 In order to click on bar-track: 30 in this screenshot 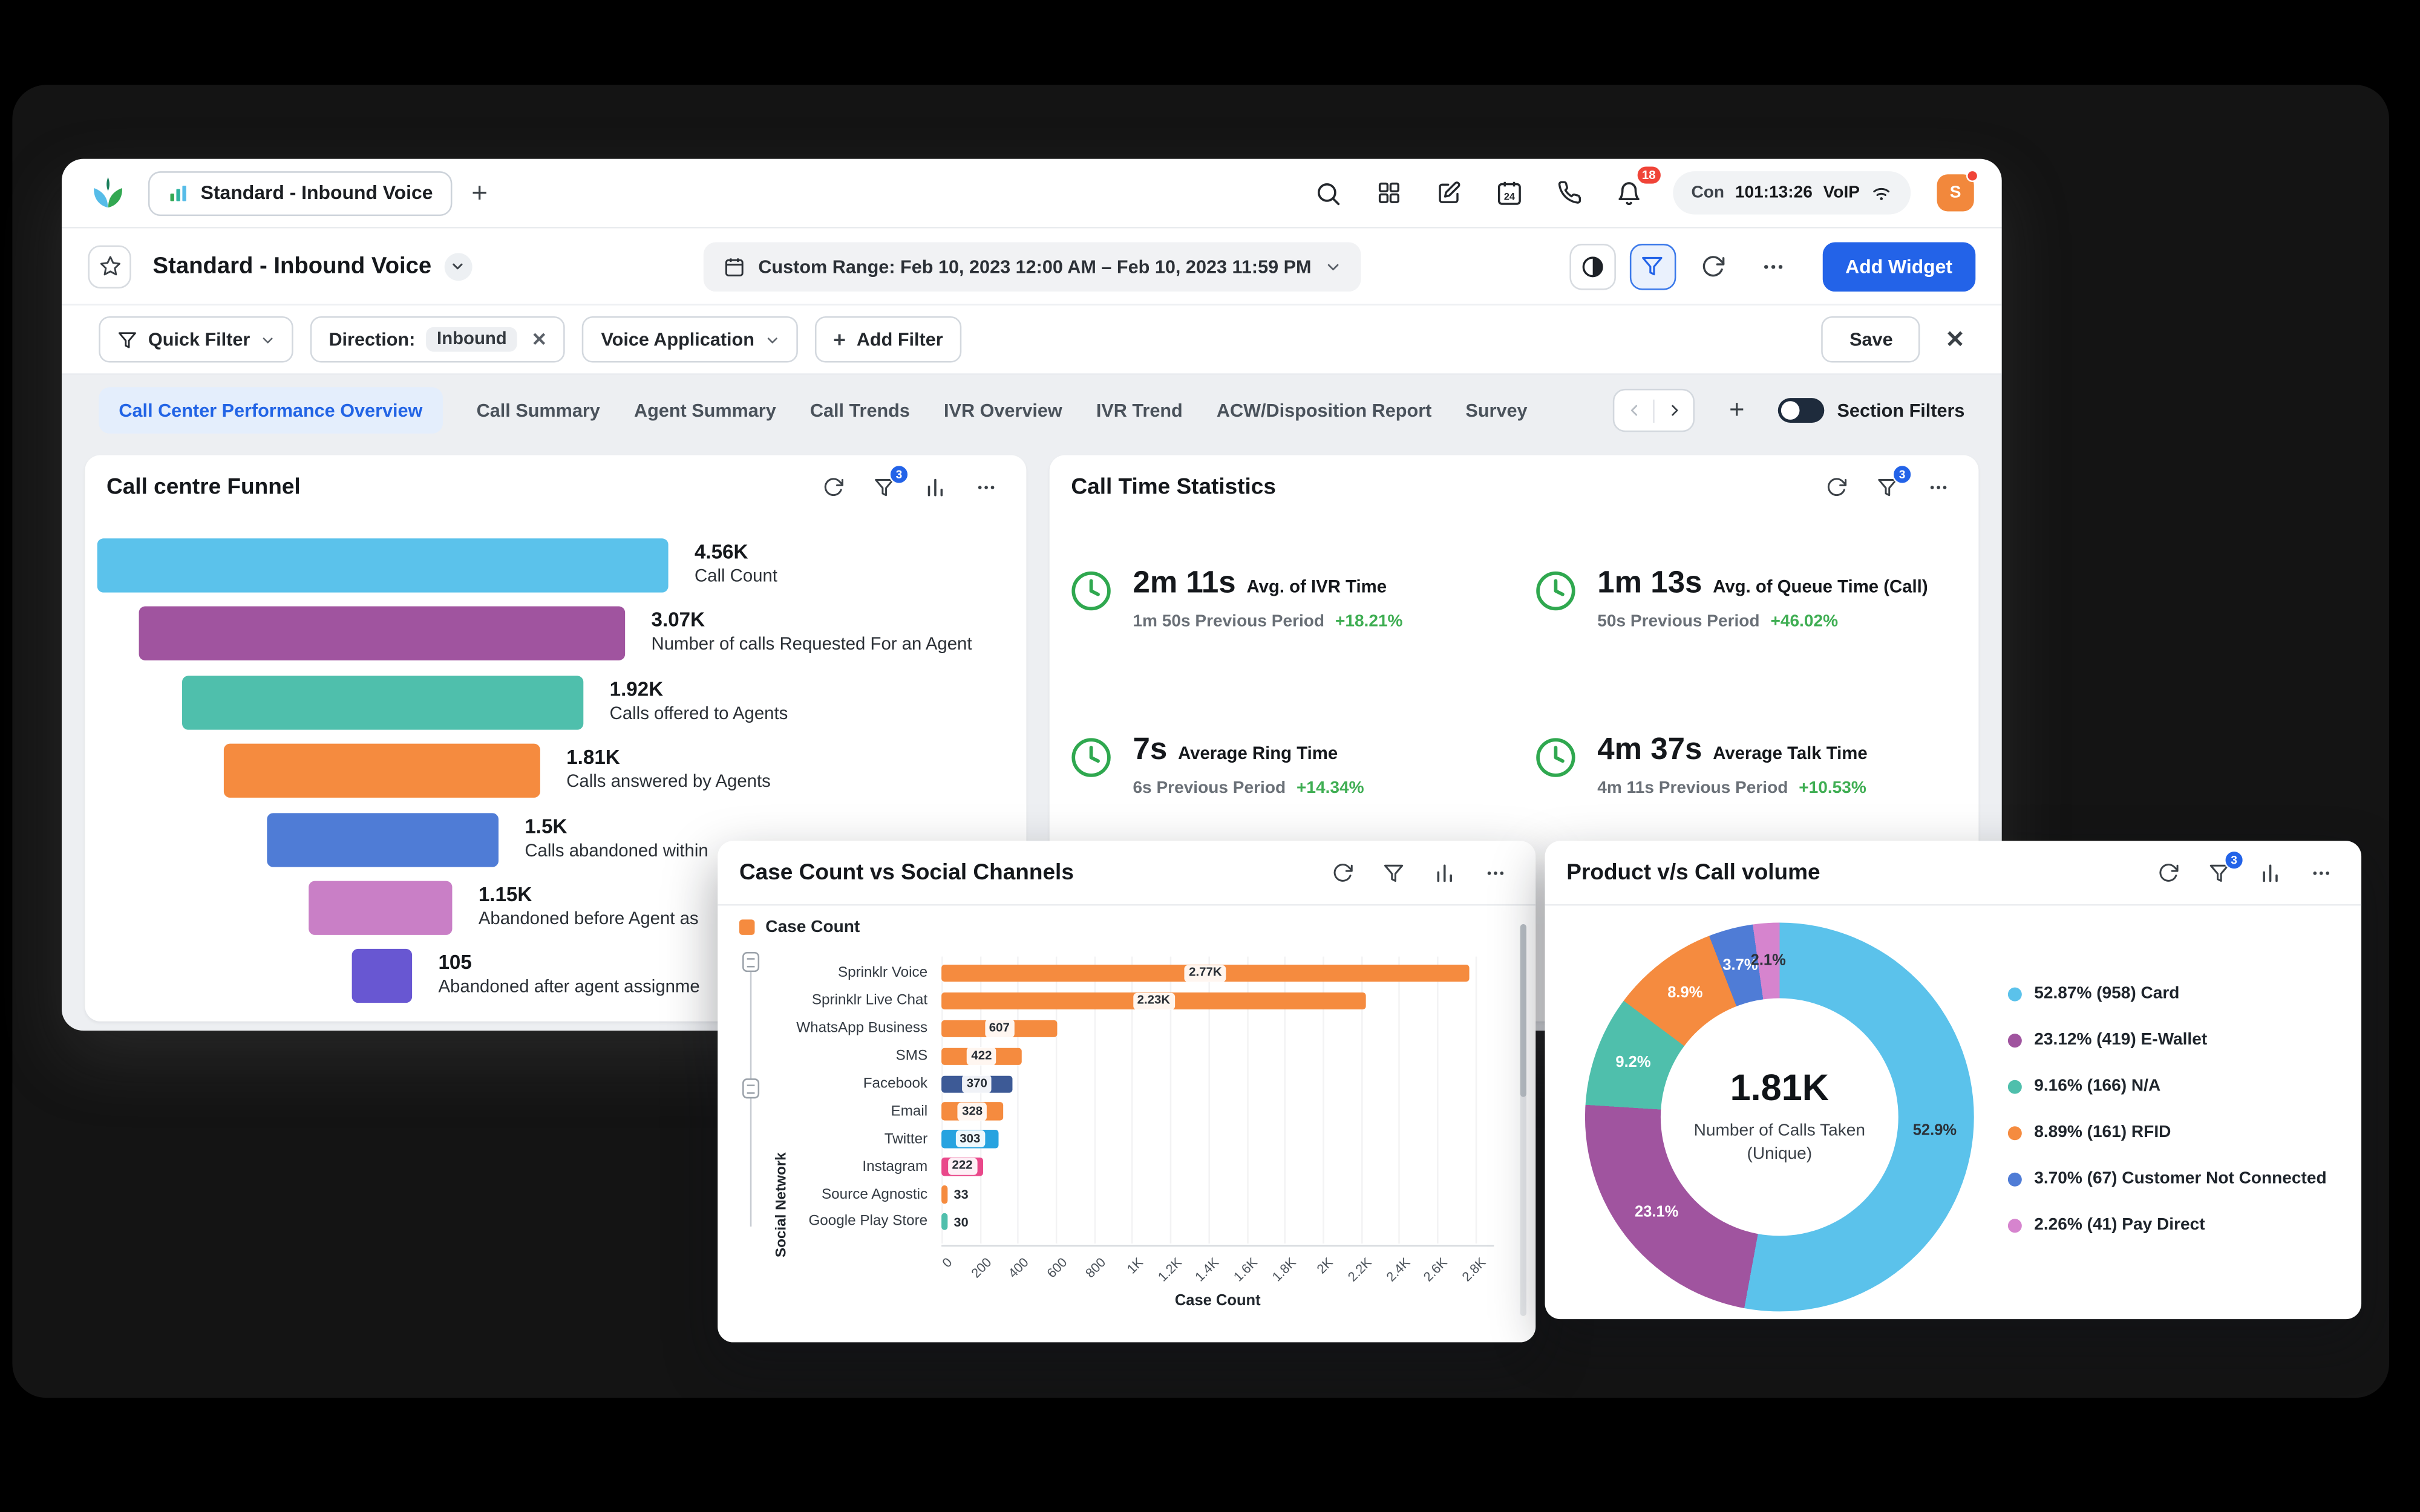, I will do `click(1217, 1222)`.